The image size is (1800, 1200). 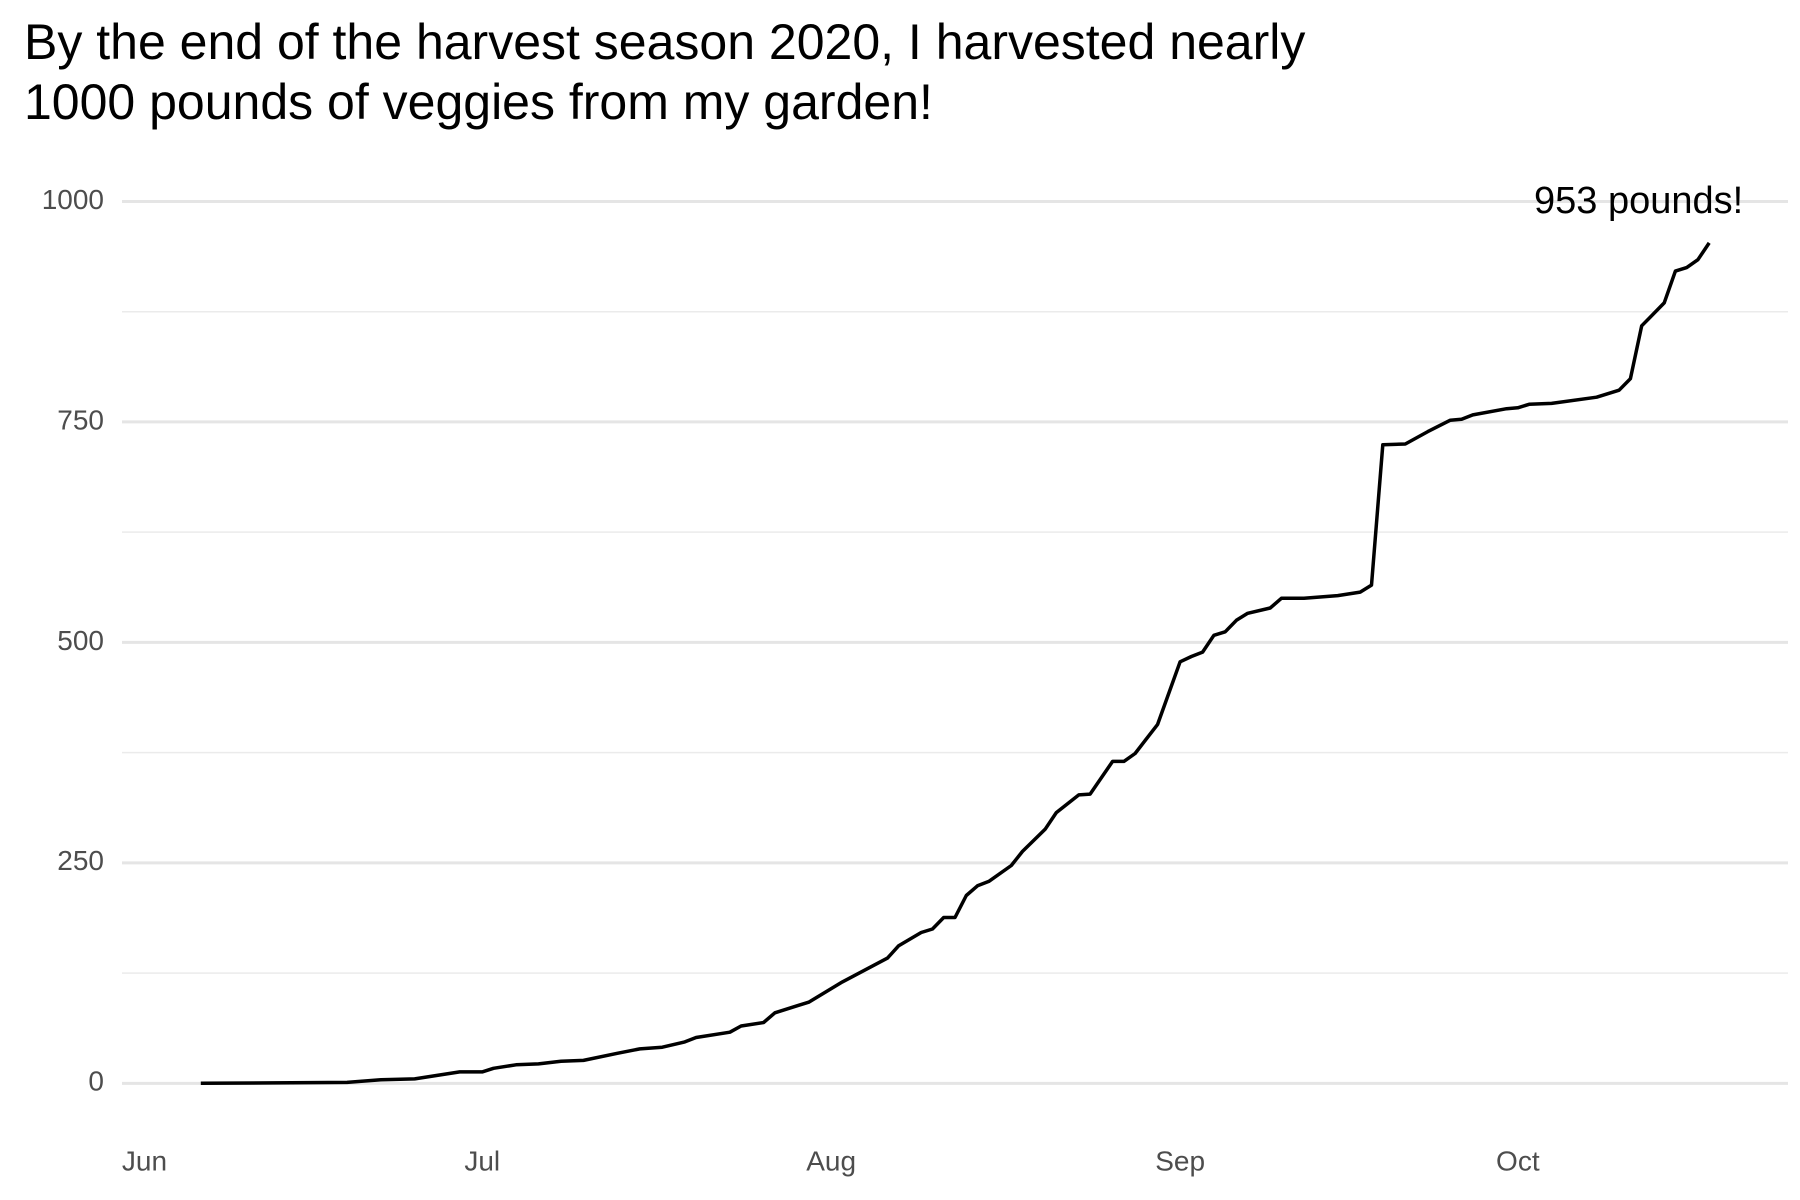 I want to click on annotation: 953 pounds!, so click(x=1638, y=201).